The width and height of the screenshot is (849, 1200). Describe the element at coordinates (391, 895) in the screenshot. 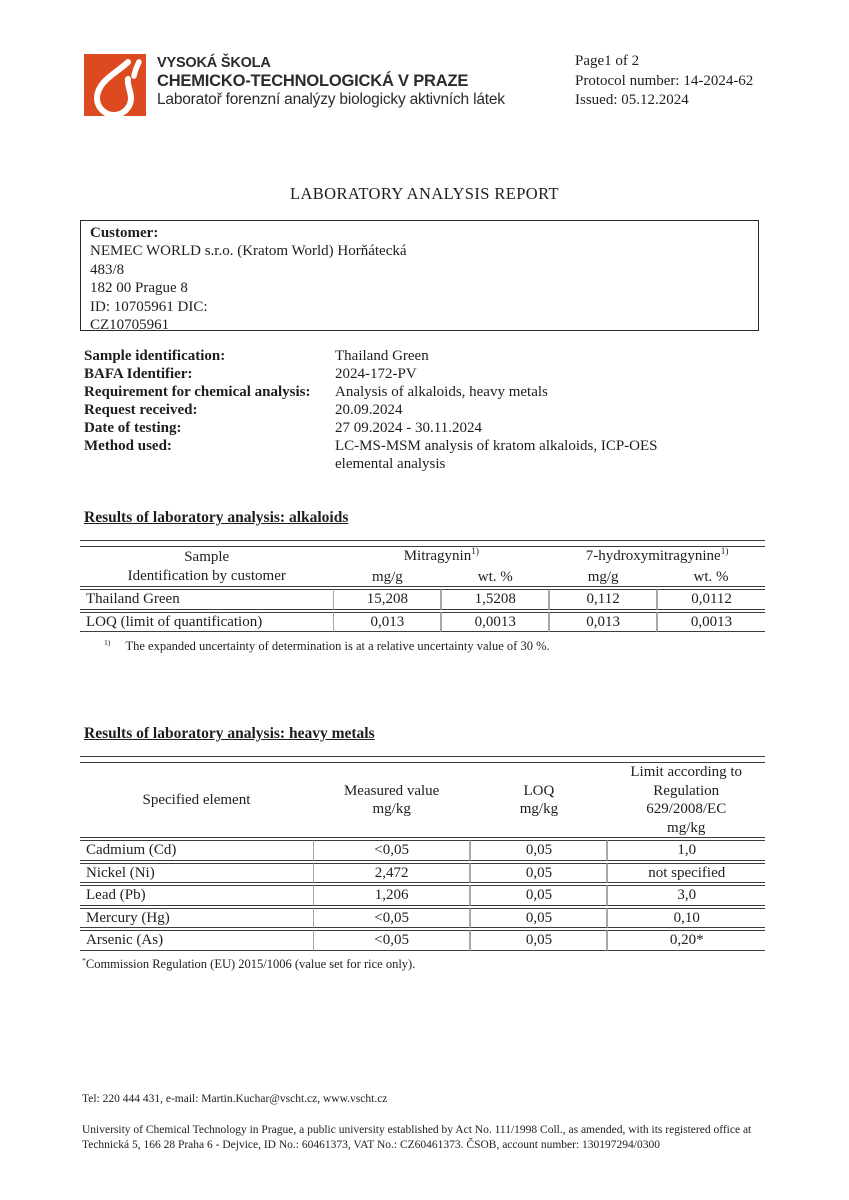

I see `value-cell: 1,206` at that location.